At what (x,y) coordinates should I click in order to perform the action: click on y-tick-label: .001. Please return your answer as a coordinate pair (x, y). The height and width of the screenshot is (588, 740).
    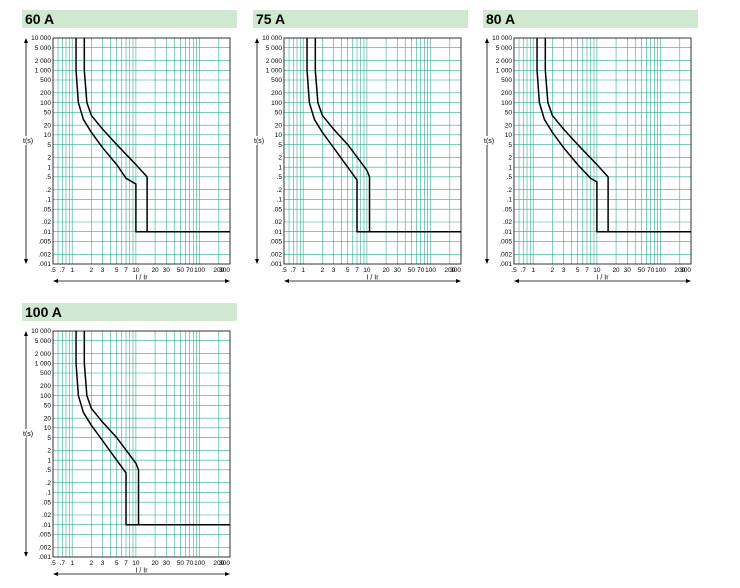
    Looking at the image, I should click on (44, 264).